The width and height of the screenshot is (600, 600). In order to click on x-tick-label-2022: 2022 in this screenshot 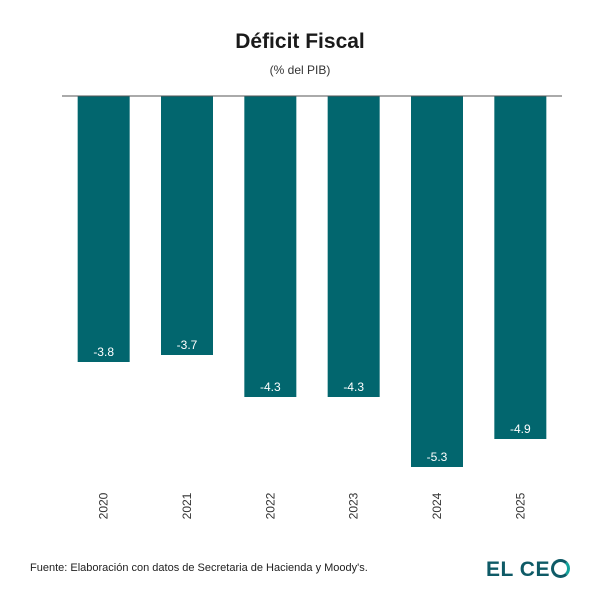, I will do `click(270, 505)`.